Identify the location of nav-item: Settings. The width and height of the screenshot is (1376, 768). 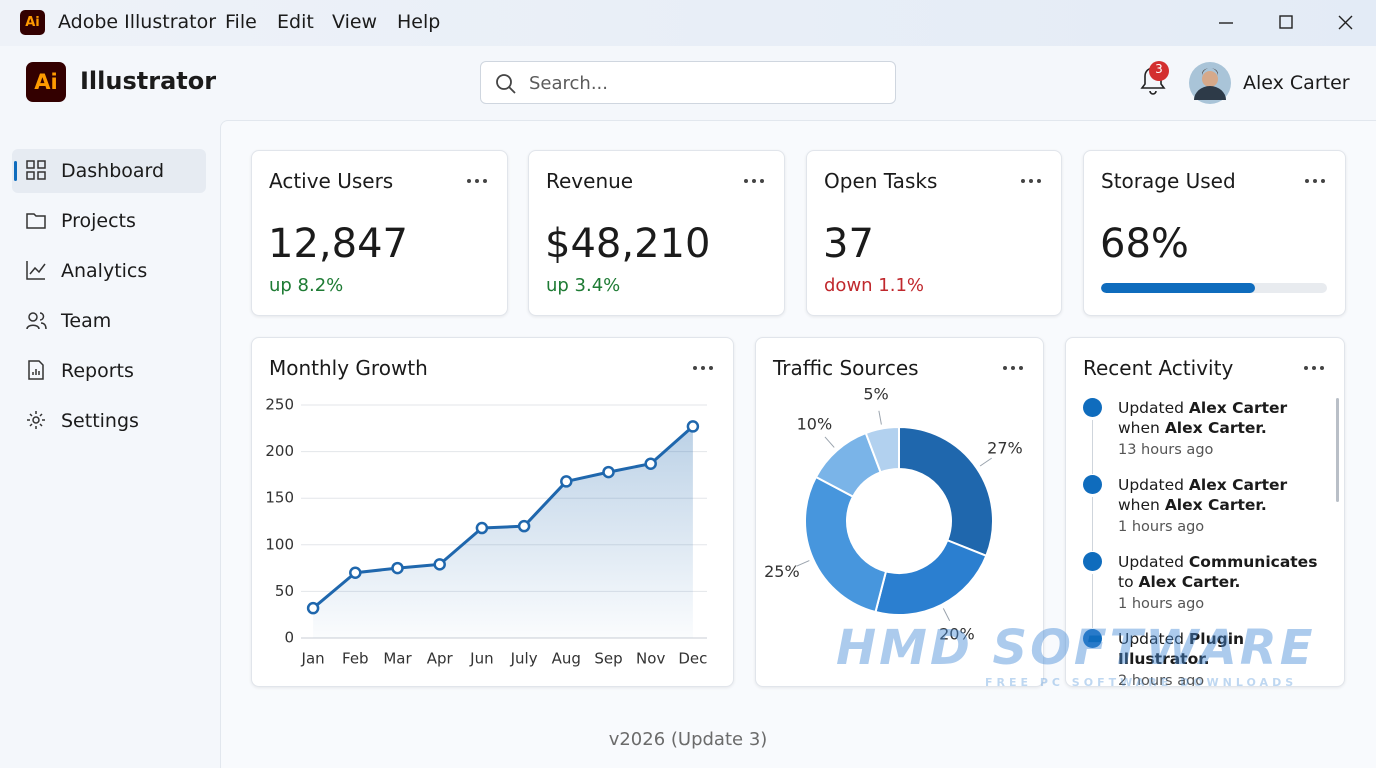
(109, 421).